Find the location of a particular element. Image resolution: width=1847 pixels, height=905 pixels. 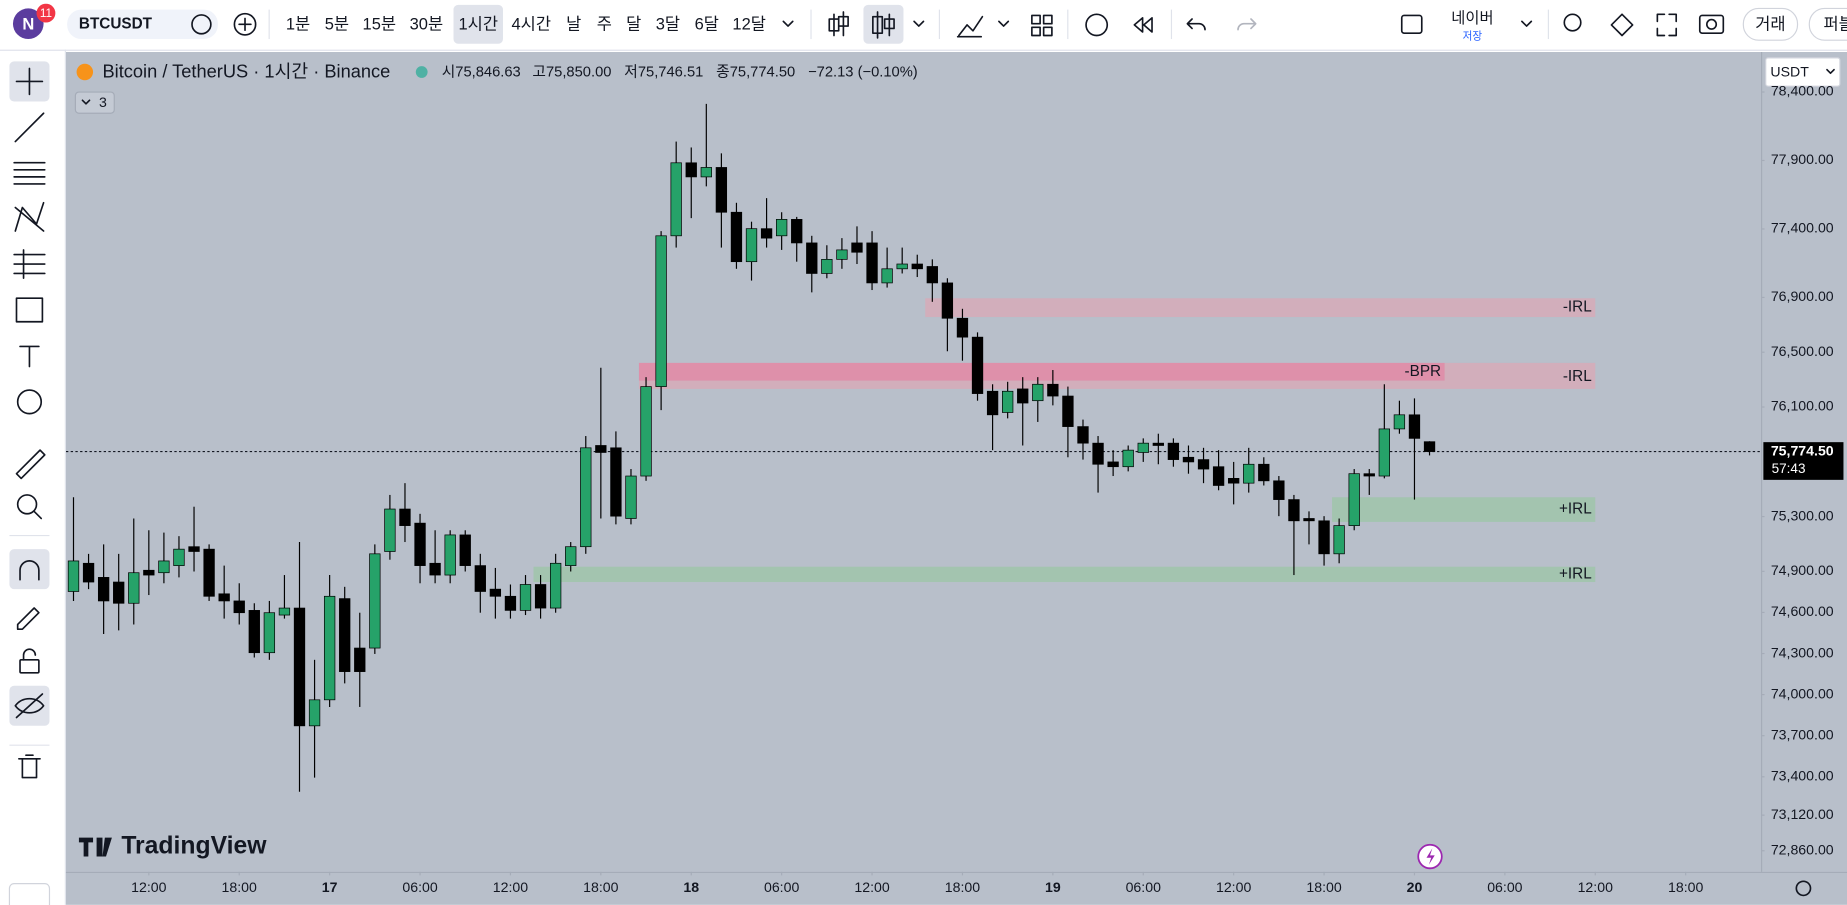

legend-ohlc: 종75,774.50 is located at coordinates (755, 73).